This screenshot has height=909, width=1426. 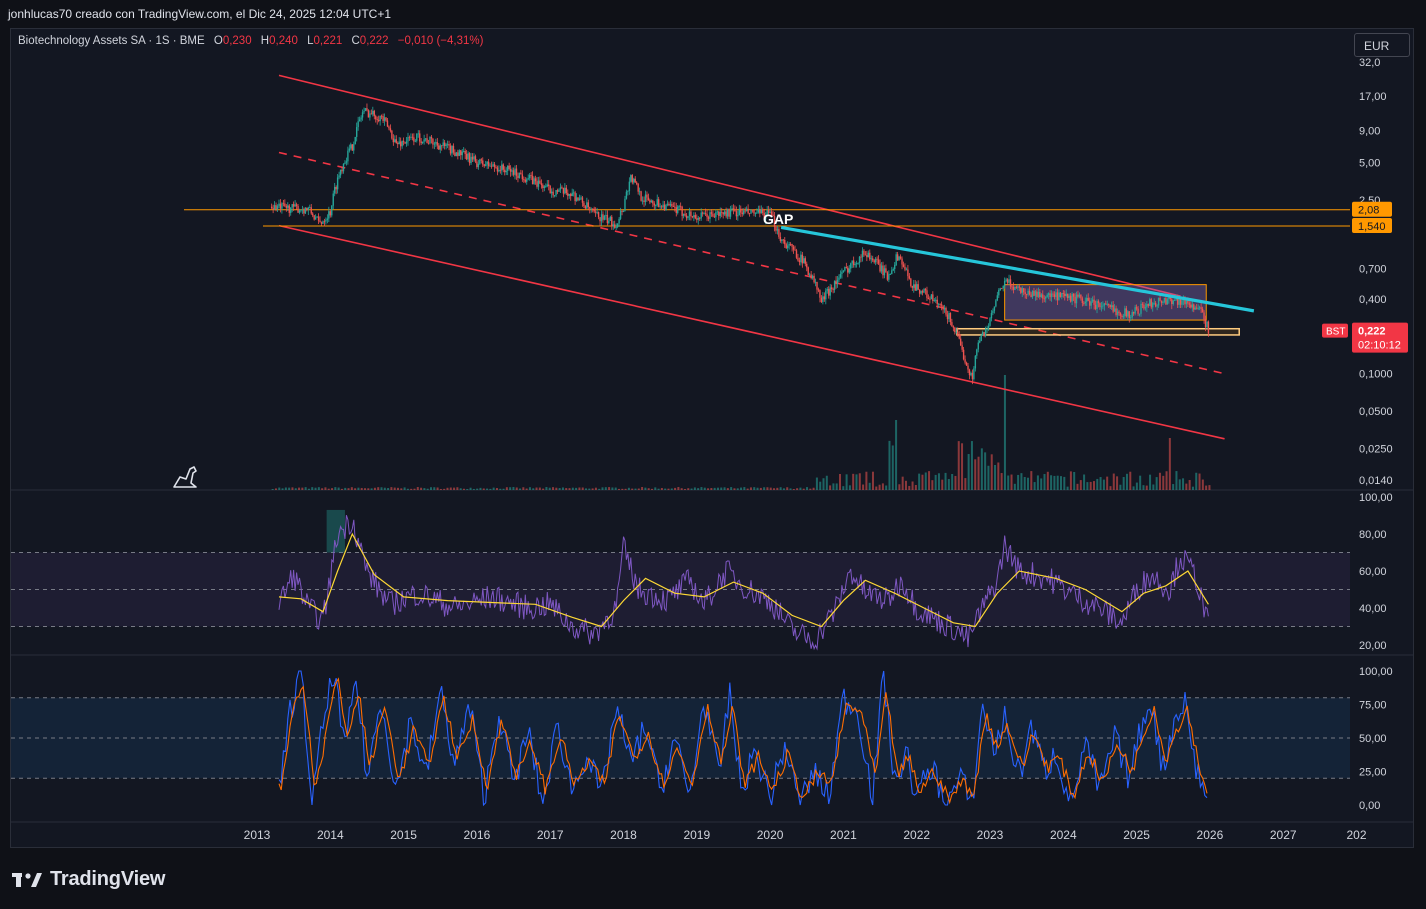 I want to click on tradingview-brand: TradingView, so click(x=108, y=879).